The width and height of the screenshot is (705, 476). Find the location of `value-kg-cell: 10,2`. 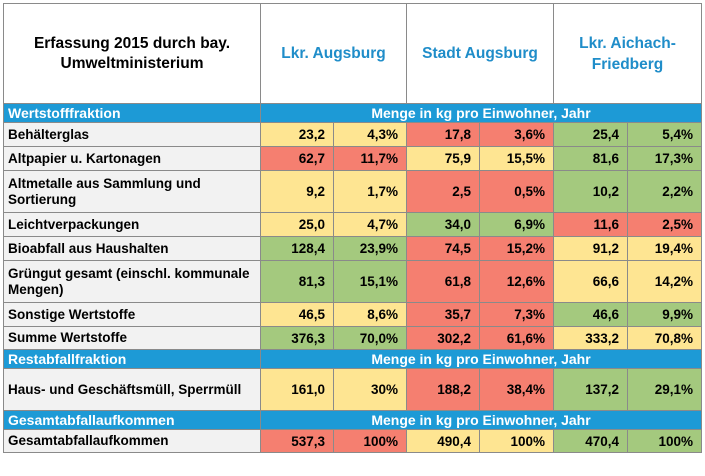

value-kg-cell: 10,2 is located at coordinates (591, 191).